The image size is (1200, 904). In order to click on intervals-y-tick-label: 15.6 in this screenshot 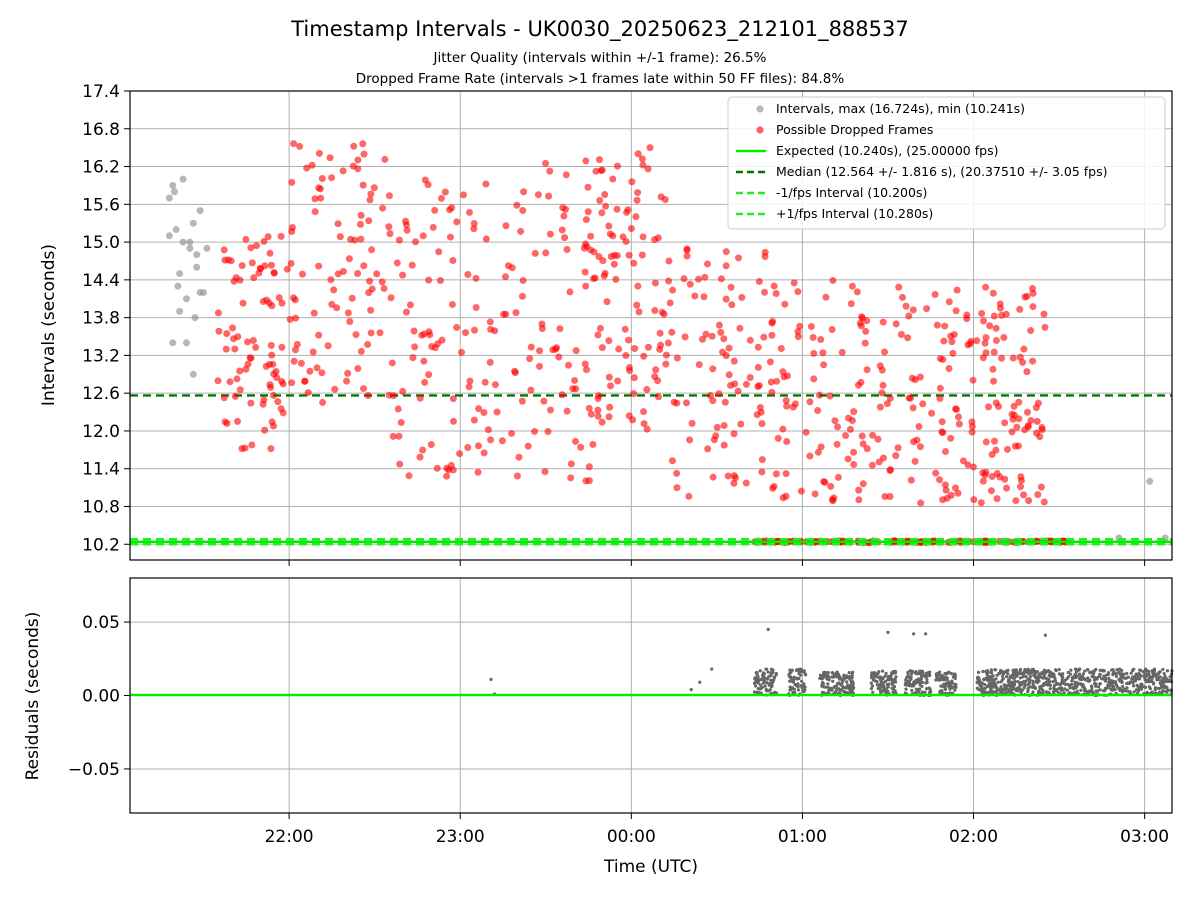, I will do `click(101, 205)`.